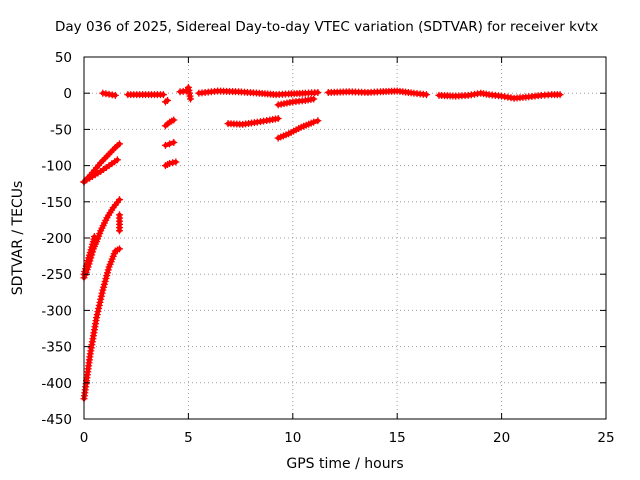 Image resolution: width=640 pixels, height=480 pixels. What do you see at coordinates (188, 438) in the screenshot?
I see `x-tick-label: 5` at bounding box center [188, 438].